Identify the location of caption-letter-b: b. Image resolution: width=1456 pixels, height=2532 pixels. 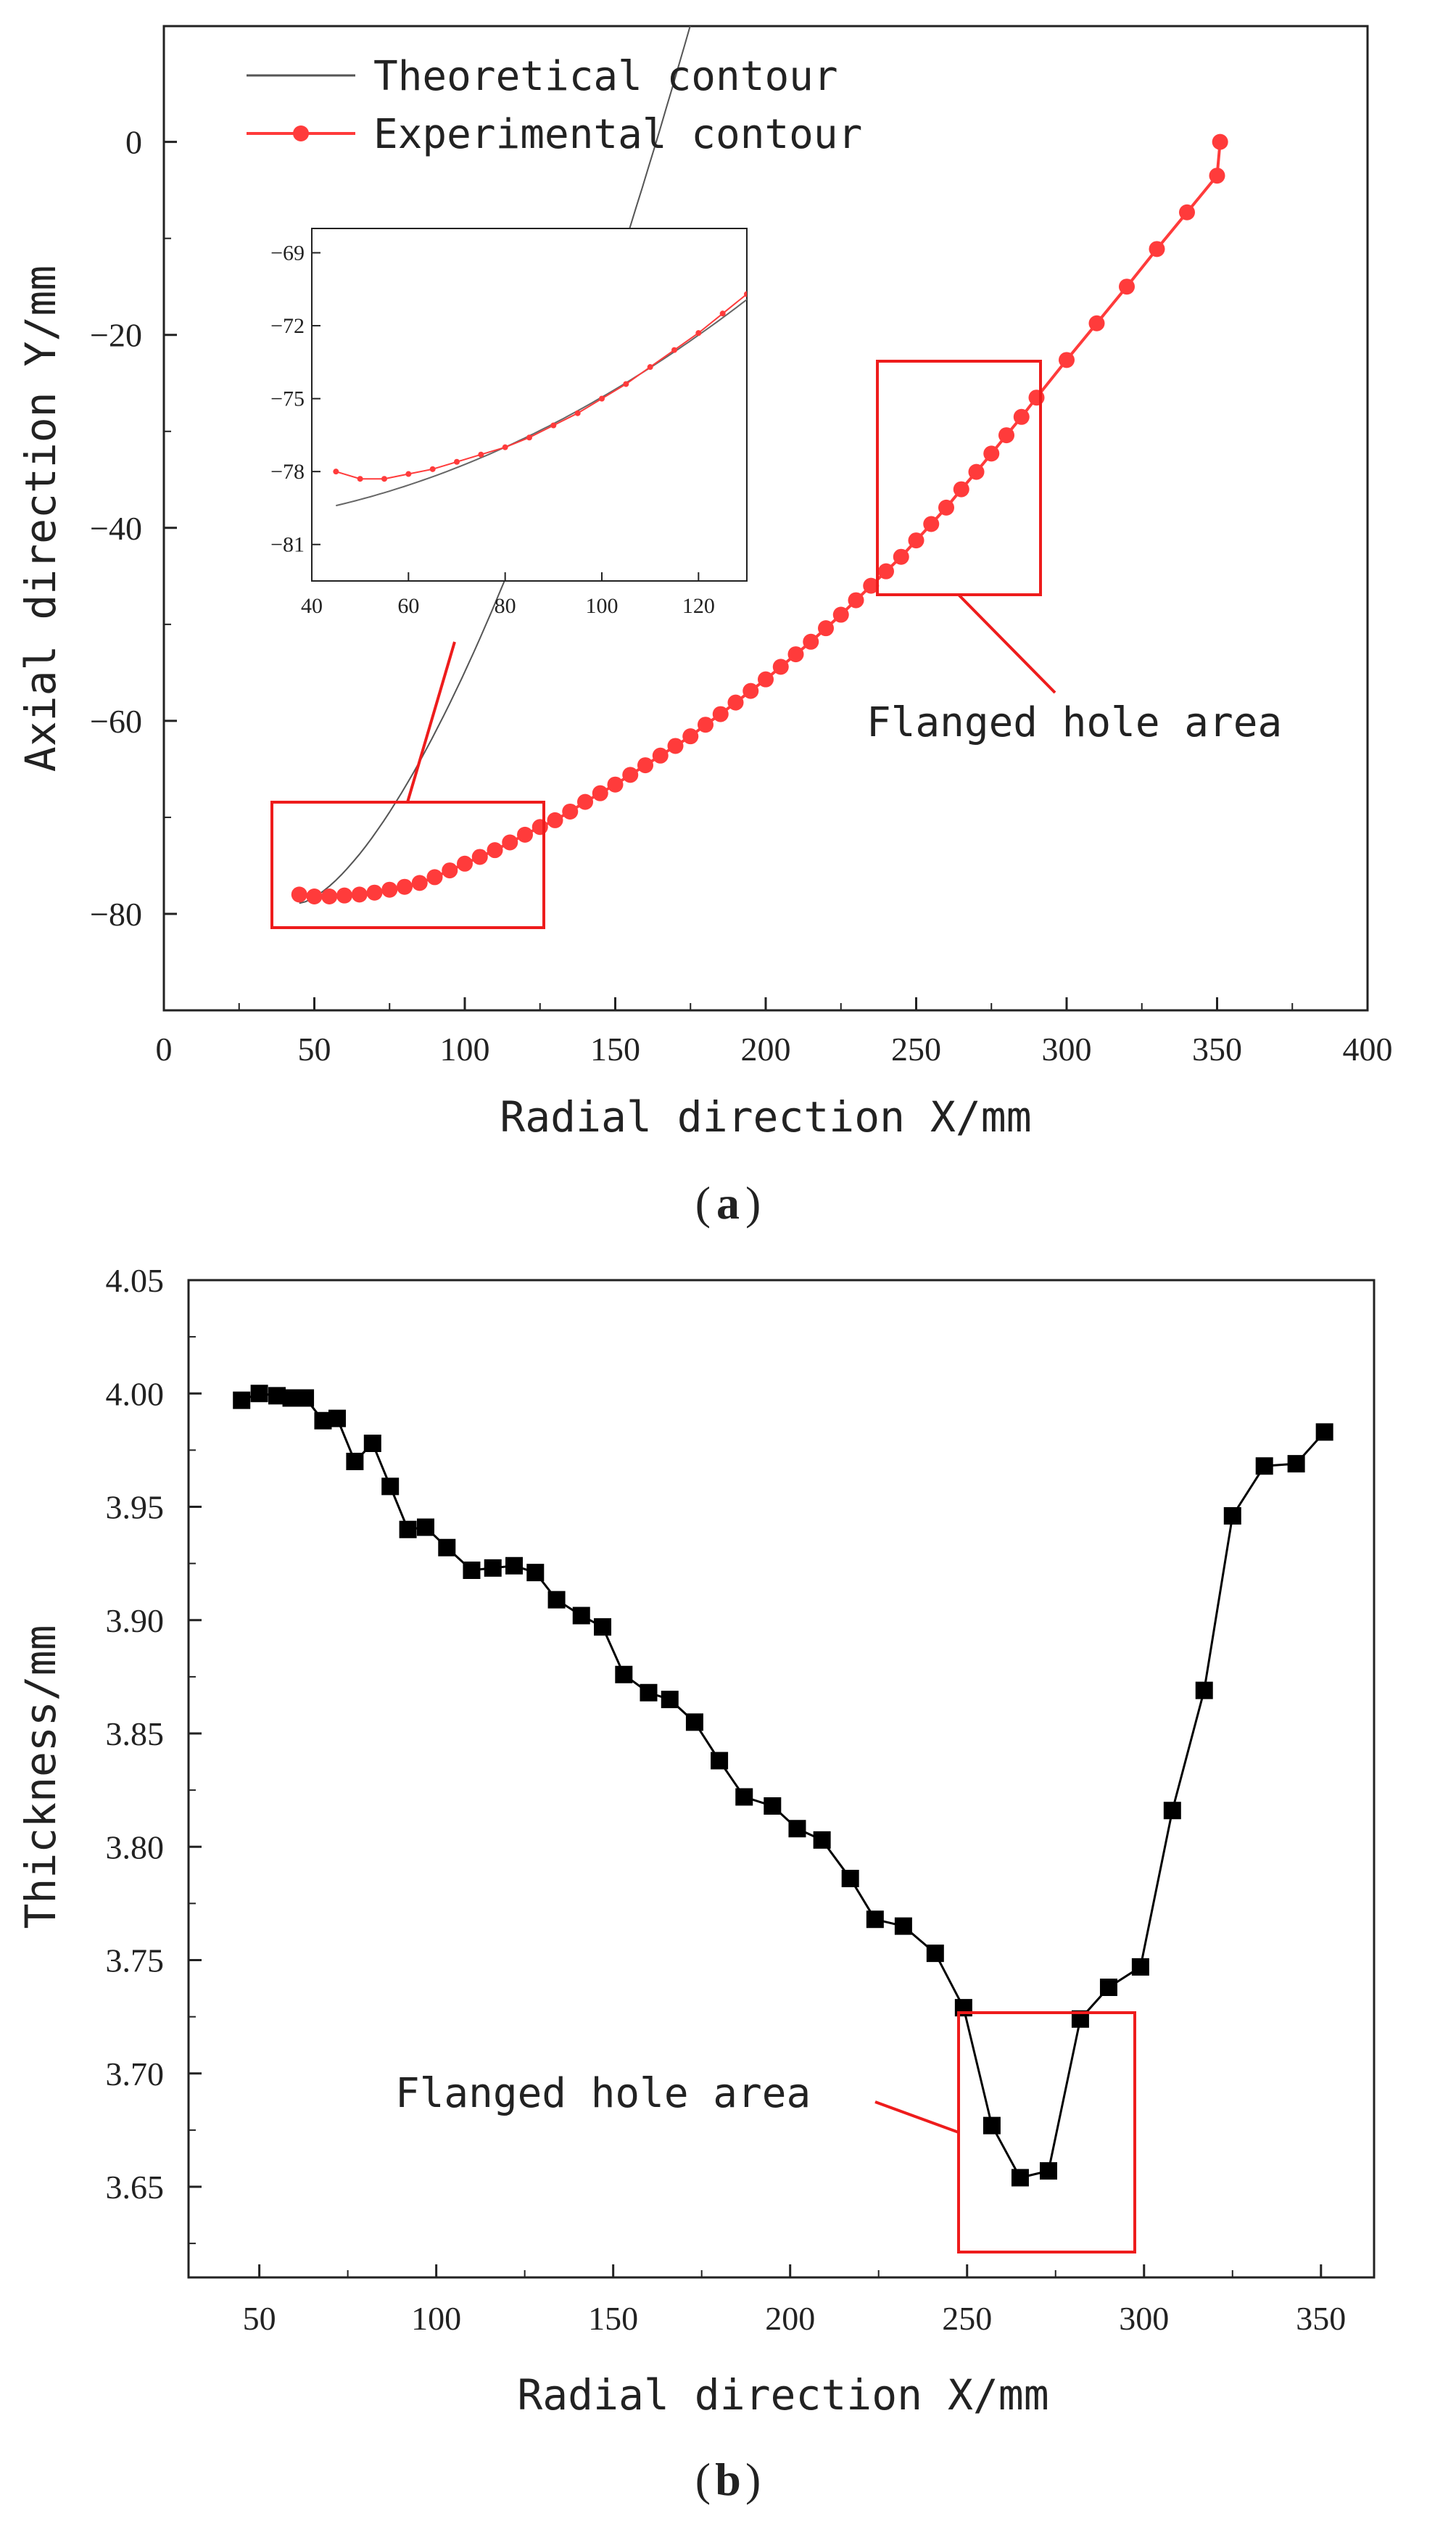
(728, 2479).